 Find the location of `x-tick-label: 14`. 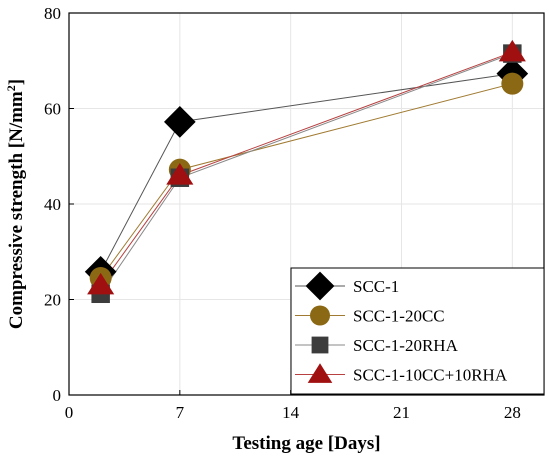

x-tick-label: 14 is located at coordinates (291, 412).